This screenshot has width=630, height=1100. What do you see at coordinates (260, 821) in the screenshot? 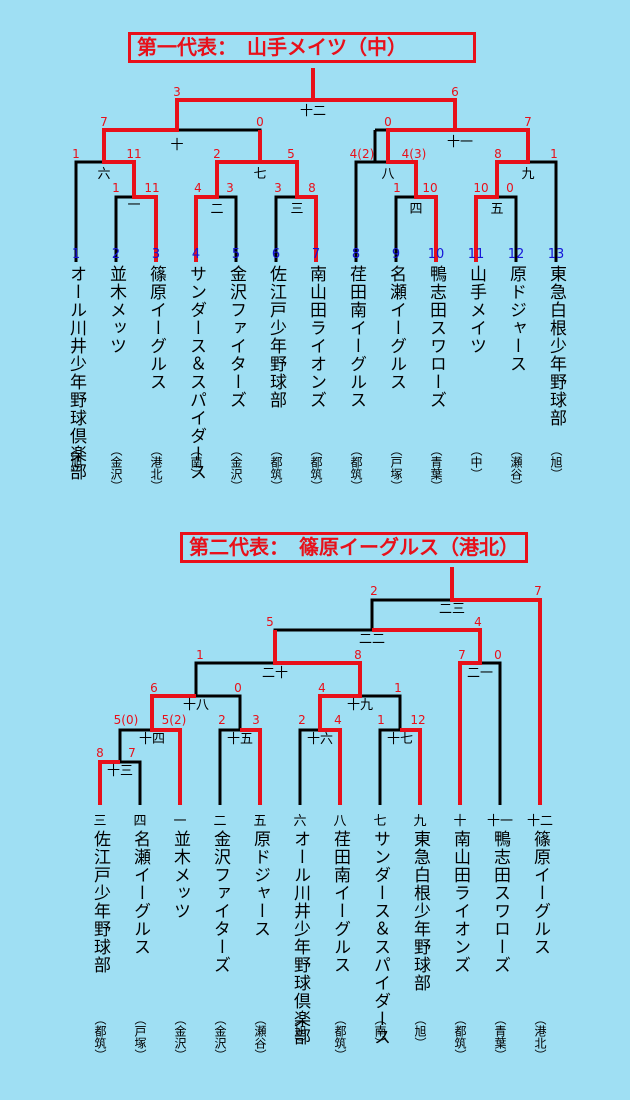
I see `slot-label: 五` at bounding box center [260, 821].